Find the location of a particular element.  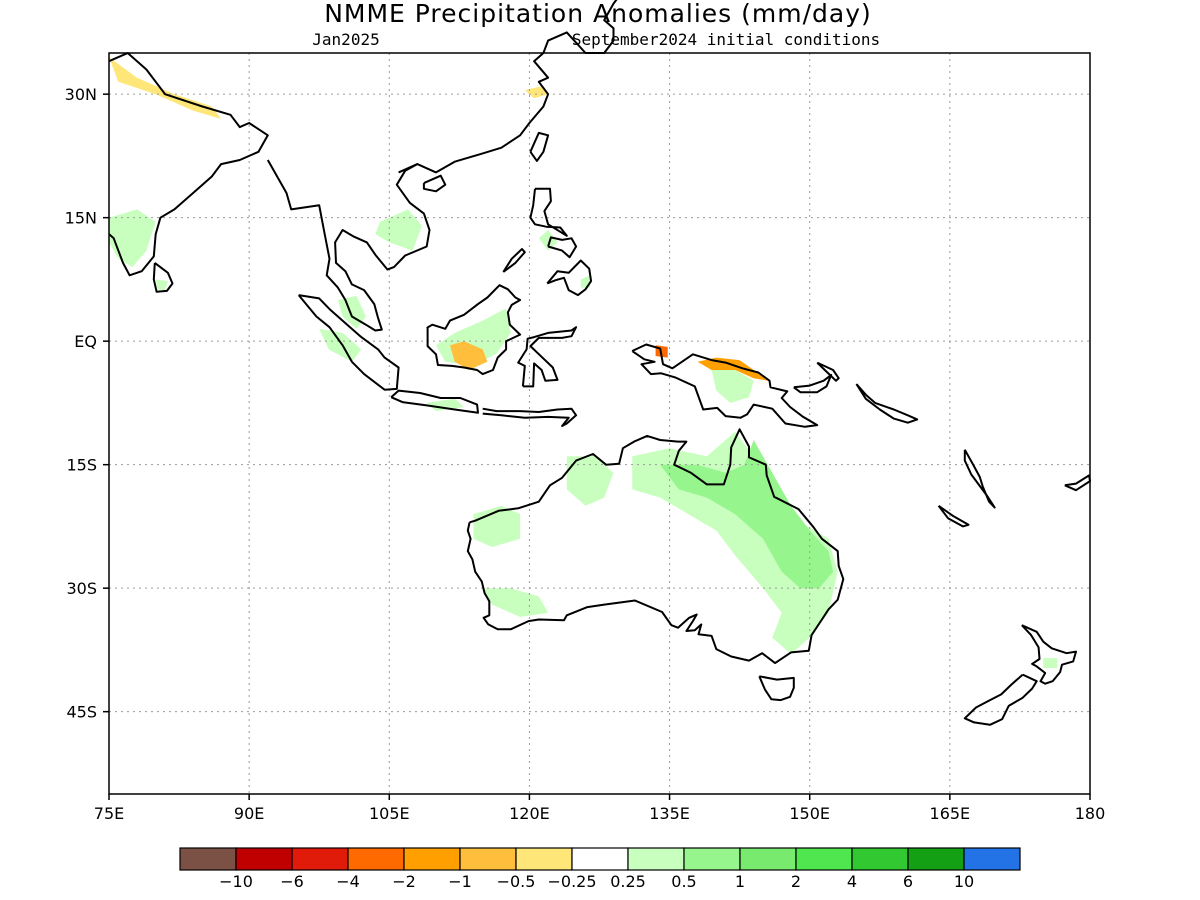

colorbar-label: 0.5 is located at coordinates (683, 881).